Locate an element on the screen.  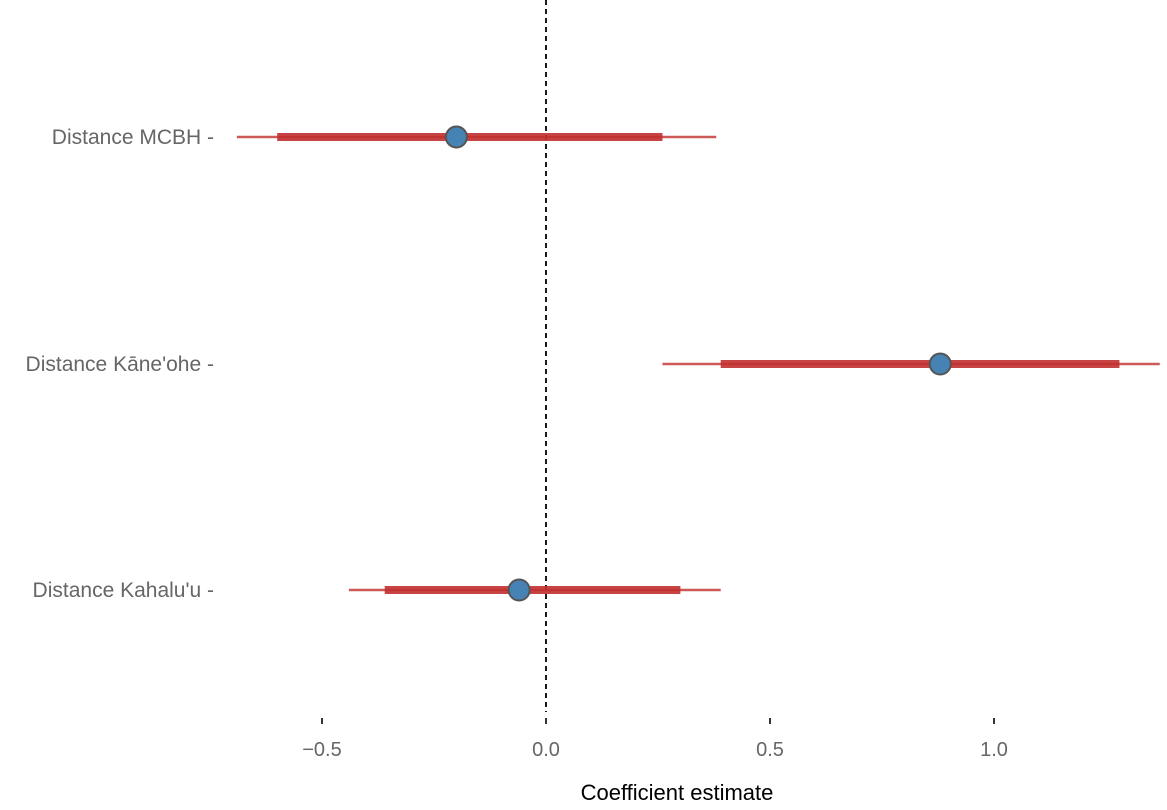
y-label-1: Distance Kāne'ohe - is located at coordinates (120, 364).